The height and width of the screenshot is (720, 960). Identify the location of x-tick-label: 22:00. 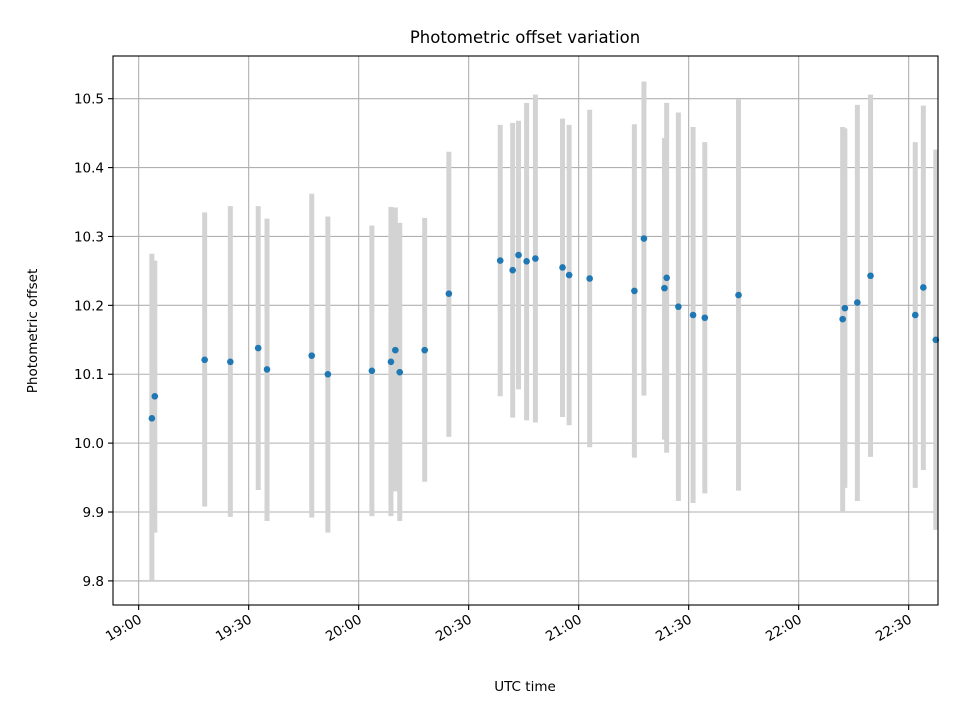
(784, 628).